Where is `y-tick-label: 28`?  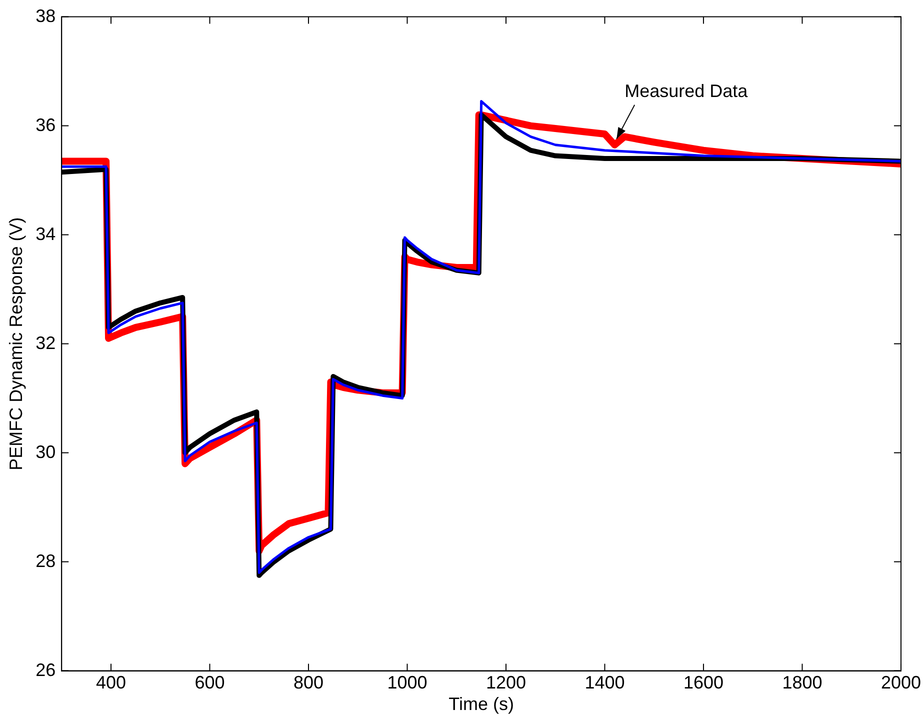 y-tick-label: 28 is located at coordinates (46, 560).